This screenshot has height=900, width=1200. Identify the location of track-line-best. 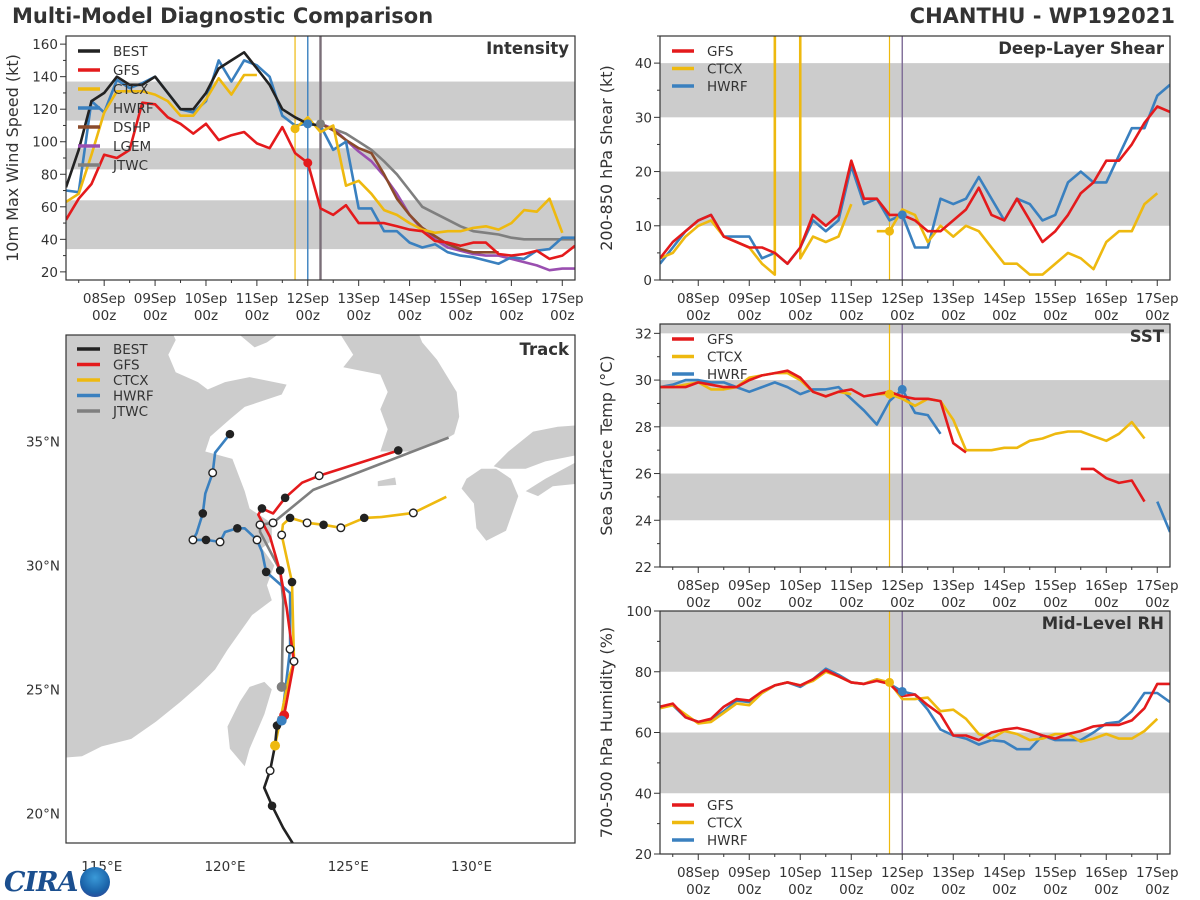
(278, 779).